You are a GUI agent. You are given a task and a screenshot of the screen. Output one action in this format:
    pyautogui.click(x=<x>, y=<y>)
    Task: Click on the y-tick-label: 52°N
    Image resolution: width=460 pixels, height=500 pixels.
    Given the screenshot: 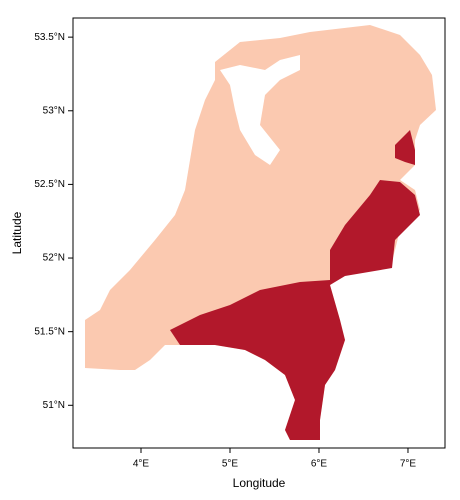 What is the action you would take?
    pyautogui.click(x=54, y=258)
    